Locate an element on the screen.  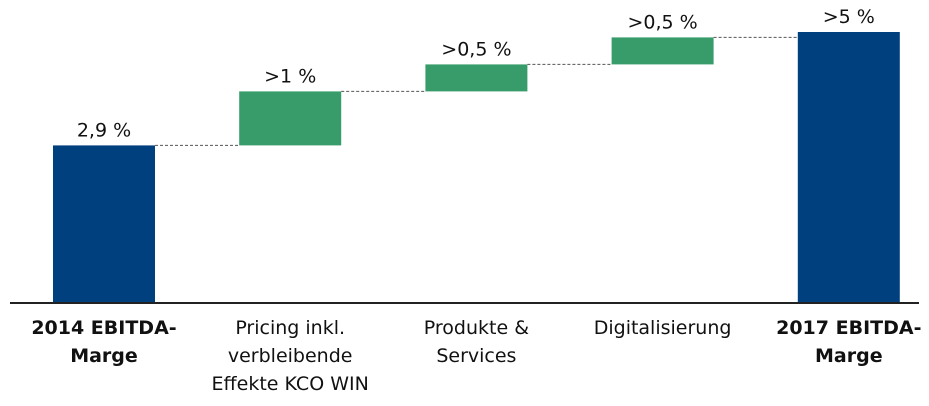
value-label: 2,9 % is located at coordinates (104, 130).